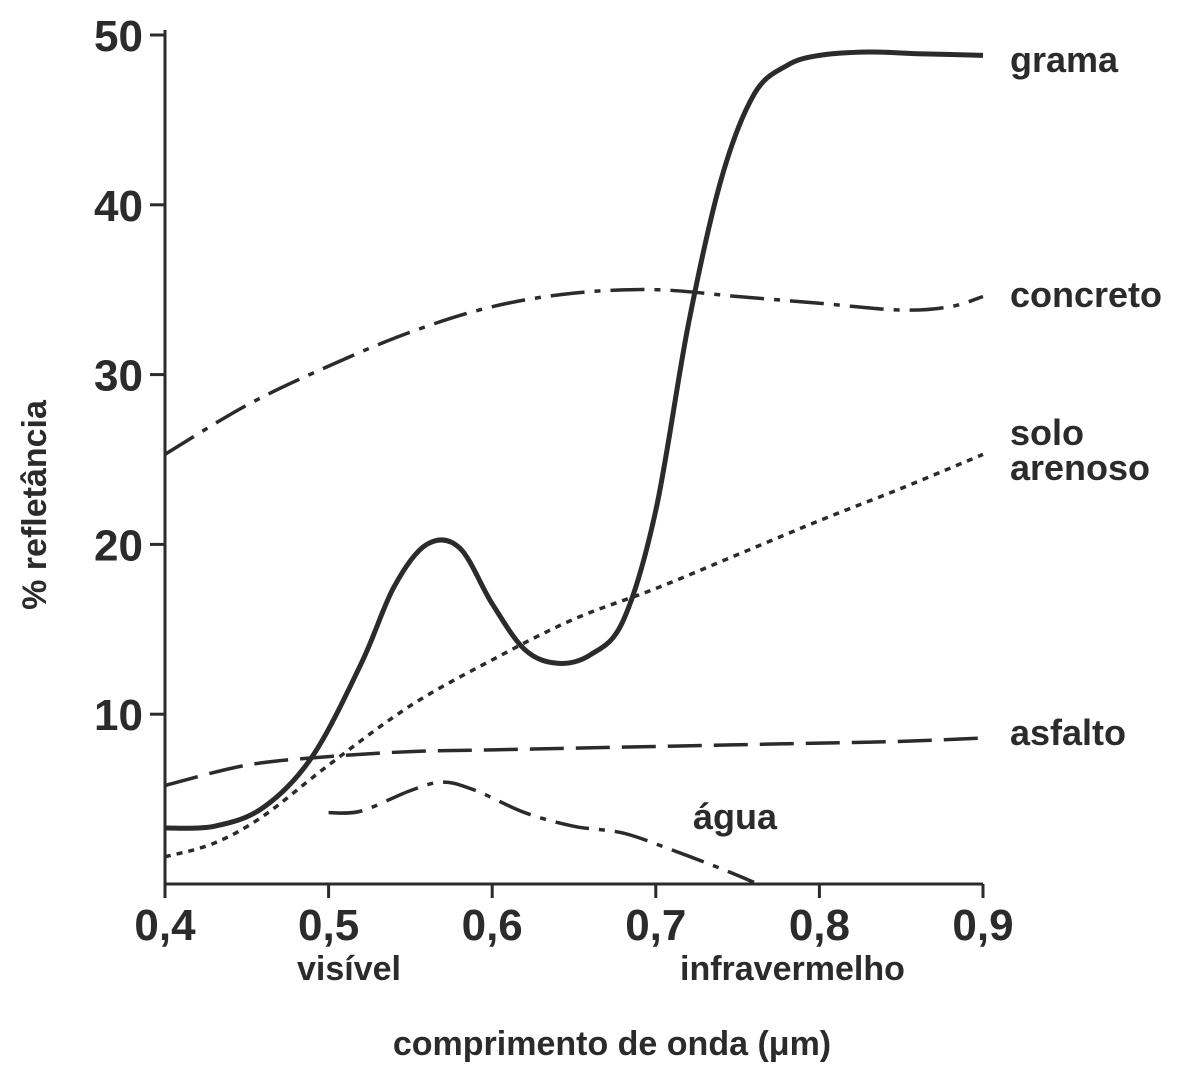 Image resolution: width=1200 pixels, height=1075 pixels. Describe the element at coordinates (118, 206) in the screenshot. I see `y-tick-label: 40` at that location.